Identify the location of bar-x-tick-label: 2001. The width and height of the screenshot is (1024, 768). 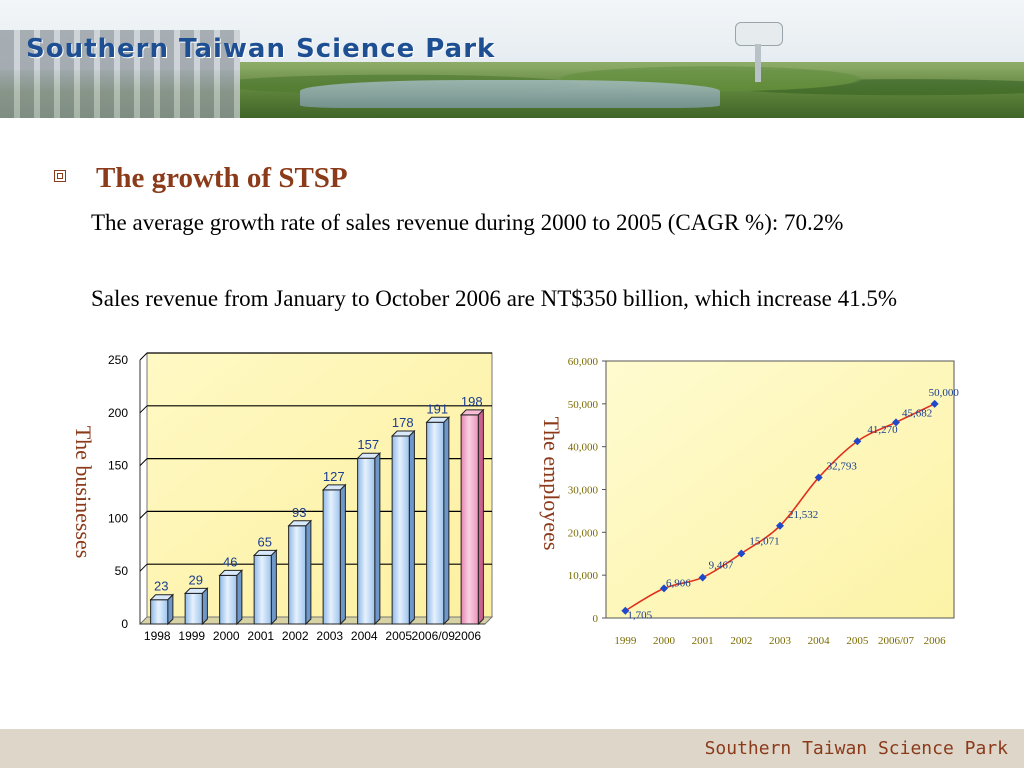
(260, 636).